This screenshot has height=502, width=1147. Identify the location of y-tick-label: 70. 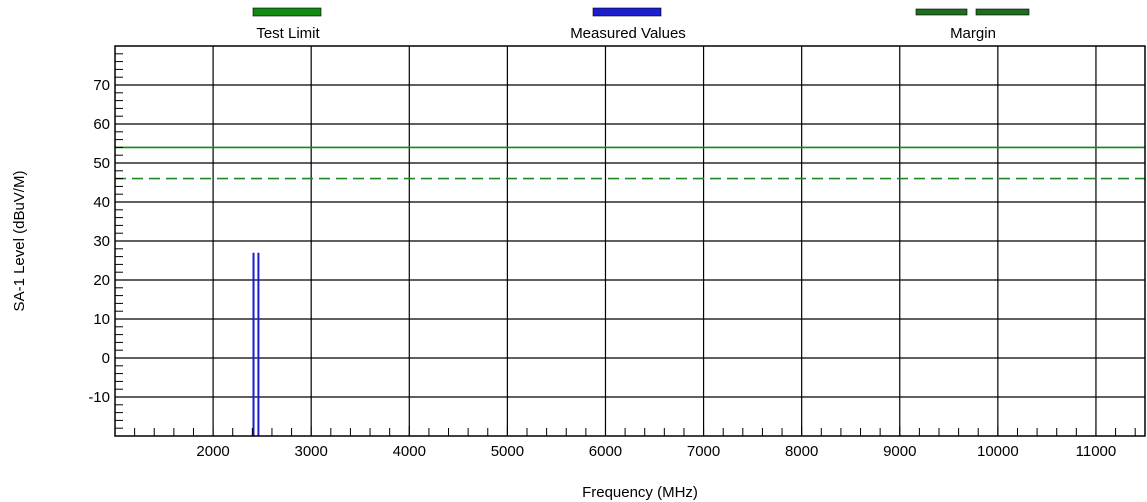
(101, 85).